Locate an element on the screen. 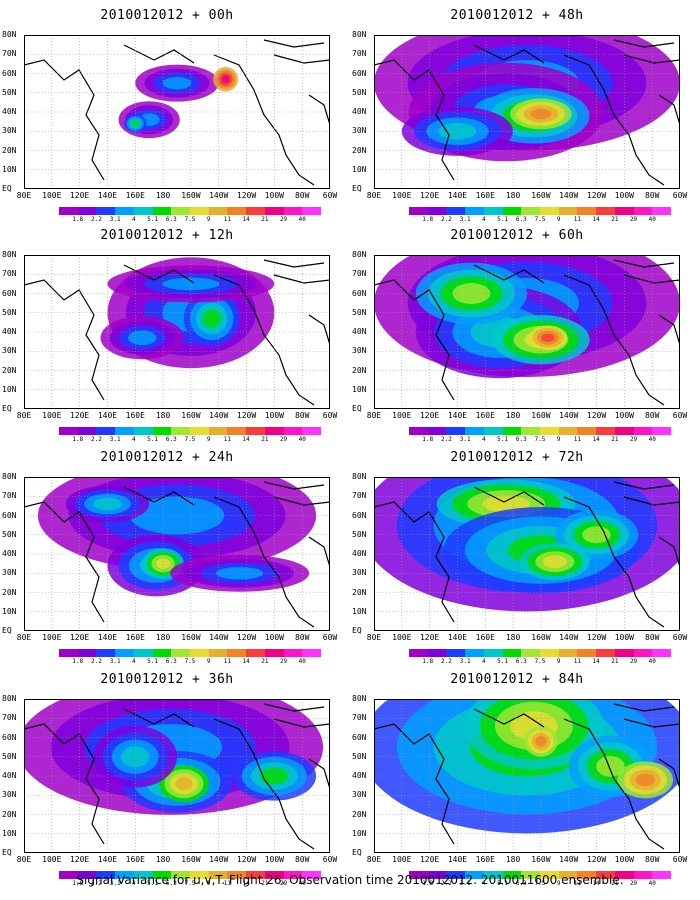 The width and height of the screenshot is (700, 900). lon-tick-label: 80W is located at coordinates (302, 859).